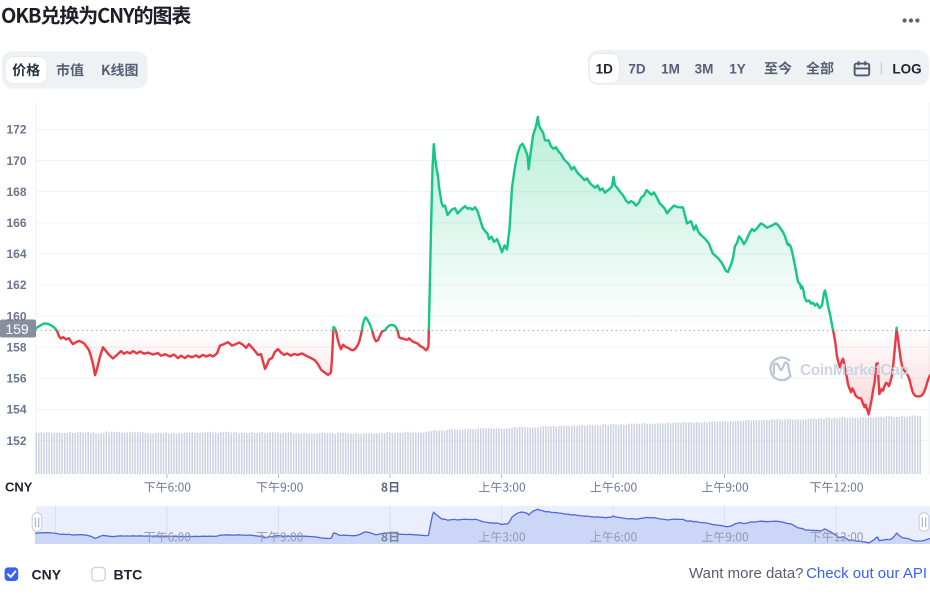 Image resolution: width=930 pixels, height=600 pixels. I want to click on svg-text: 1M, so click(670, 68).